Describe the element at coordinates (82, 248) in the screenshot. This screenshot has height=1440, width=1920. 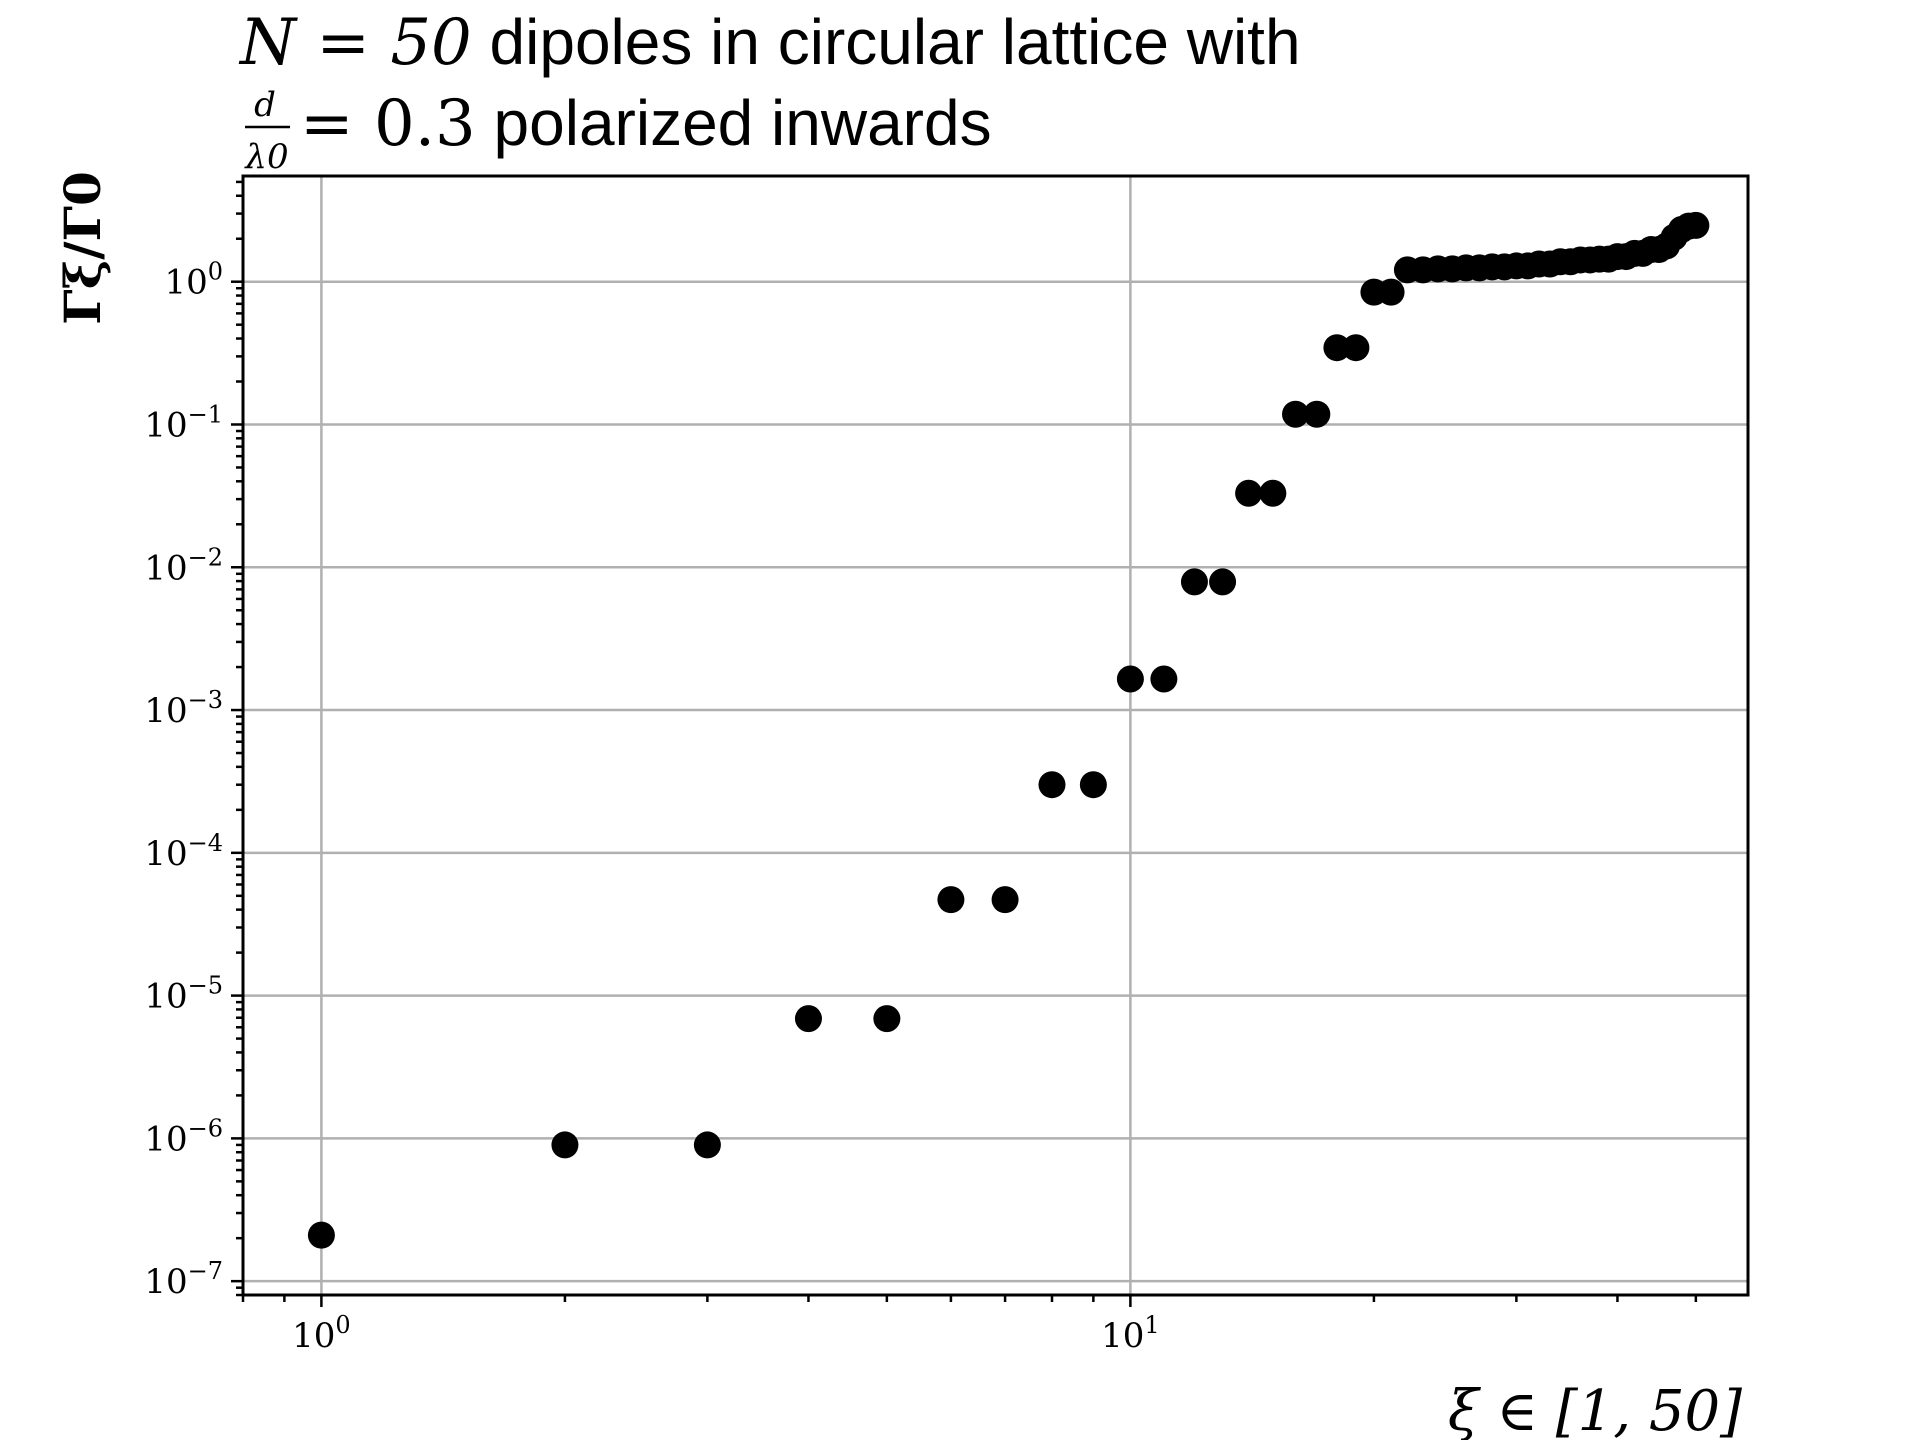
I see `y-axis-label: Γξ/Γ0` at that location.